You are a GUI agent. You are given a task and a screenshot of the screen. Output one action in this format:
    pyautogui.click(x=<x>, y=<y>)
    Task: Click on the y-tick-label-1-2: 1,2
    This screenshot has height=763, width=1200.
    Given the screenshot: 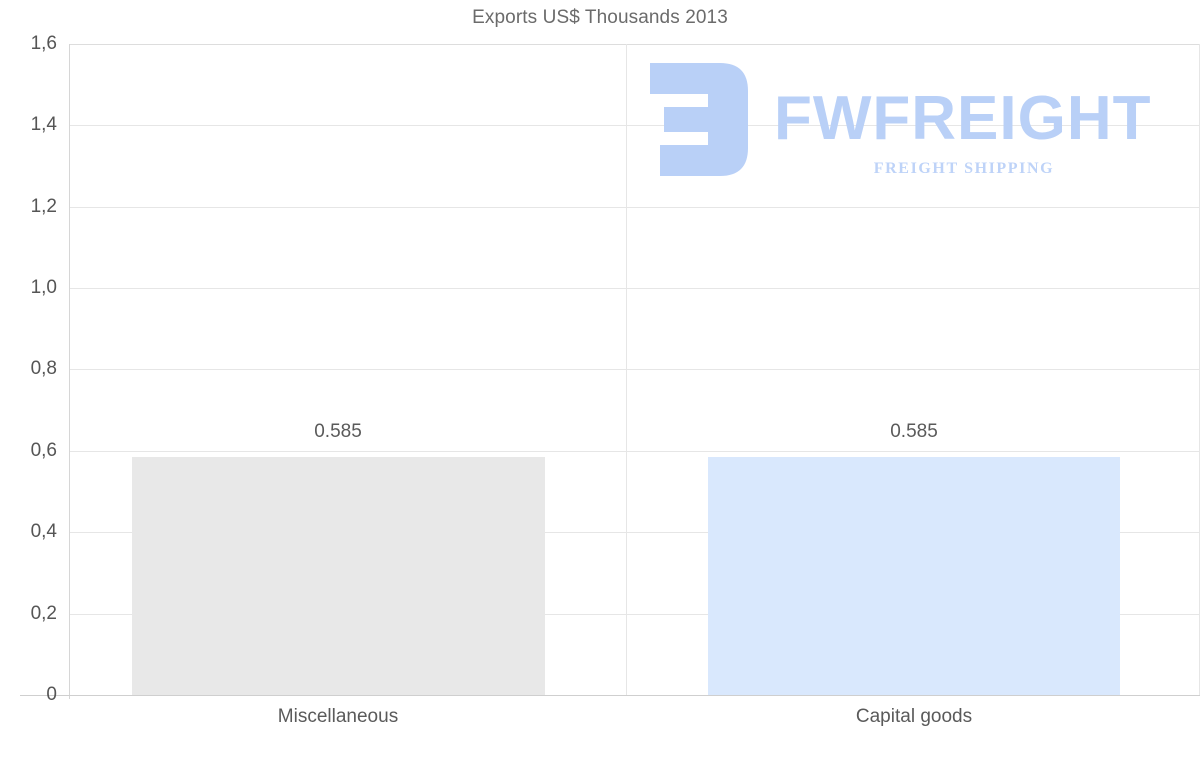 What is the action you would take?
    pyautogui.click(x=43, y=206)
    